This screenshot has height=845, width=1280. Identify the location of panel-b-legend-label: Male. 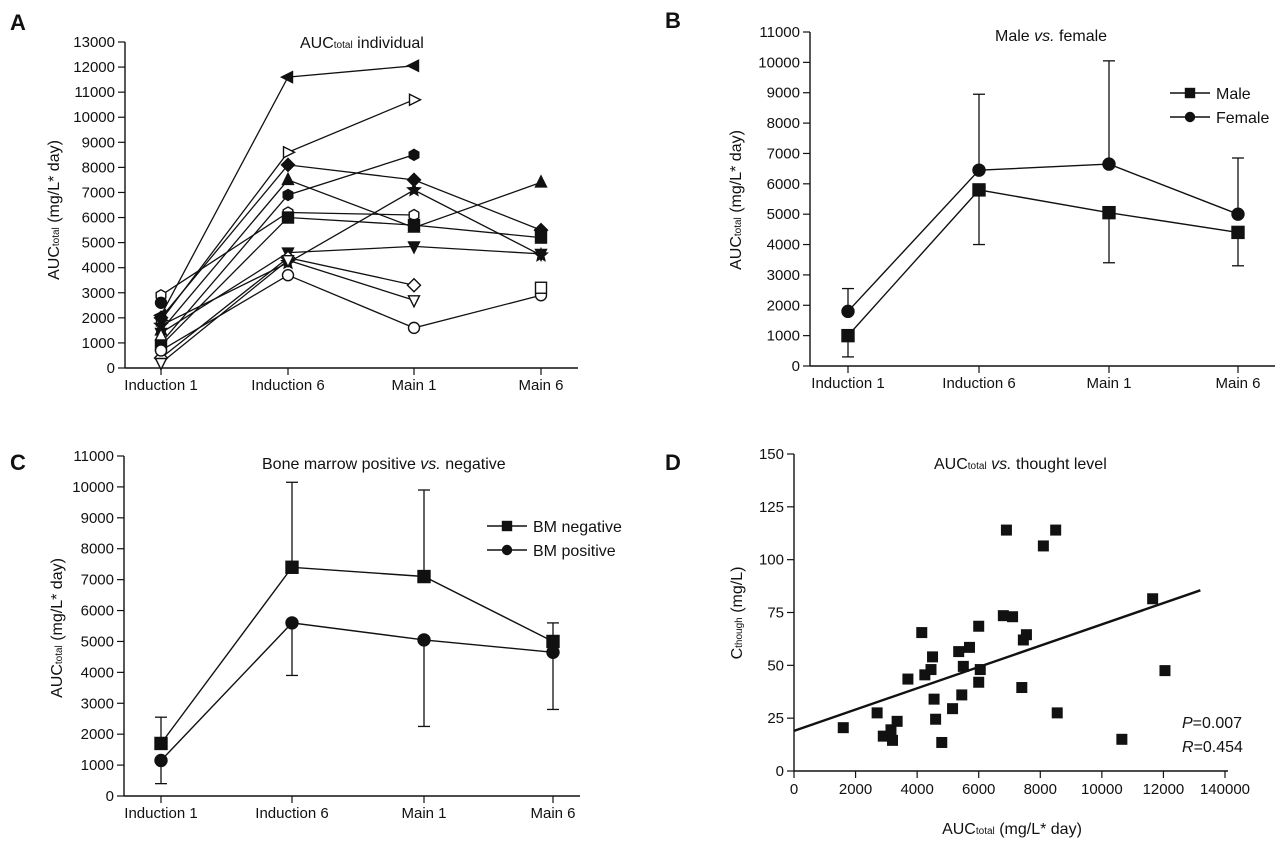
(1233, 94).